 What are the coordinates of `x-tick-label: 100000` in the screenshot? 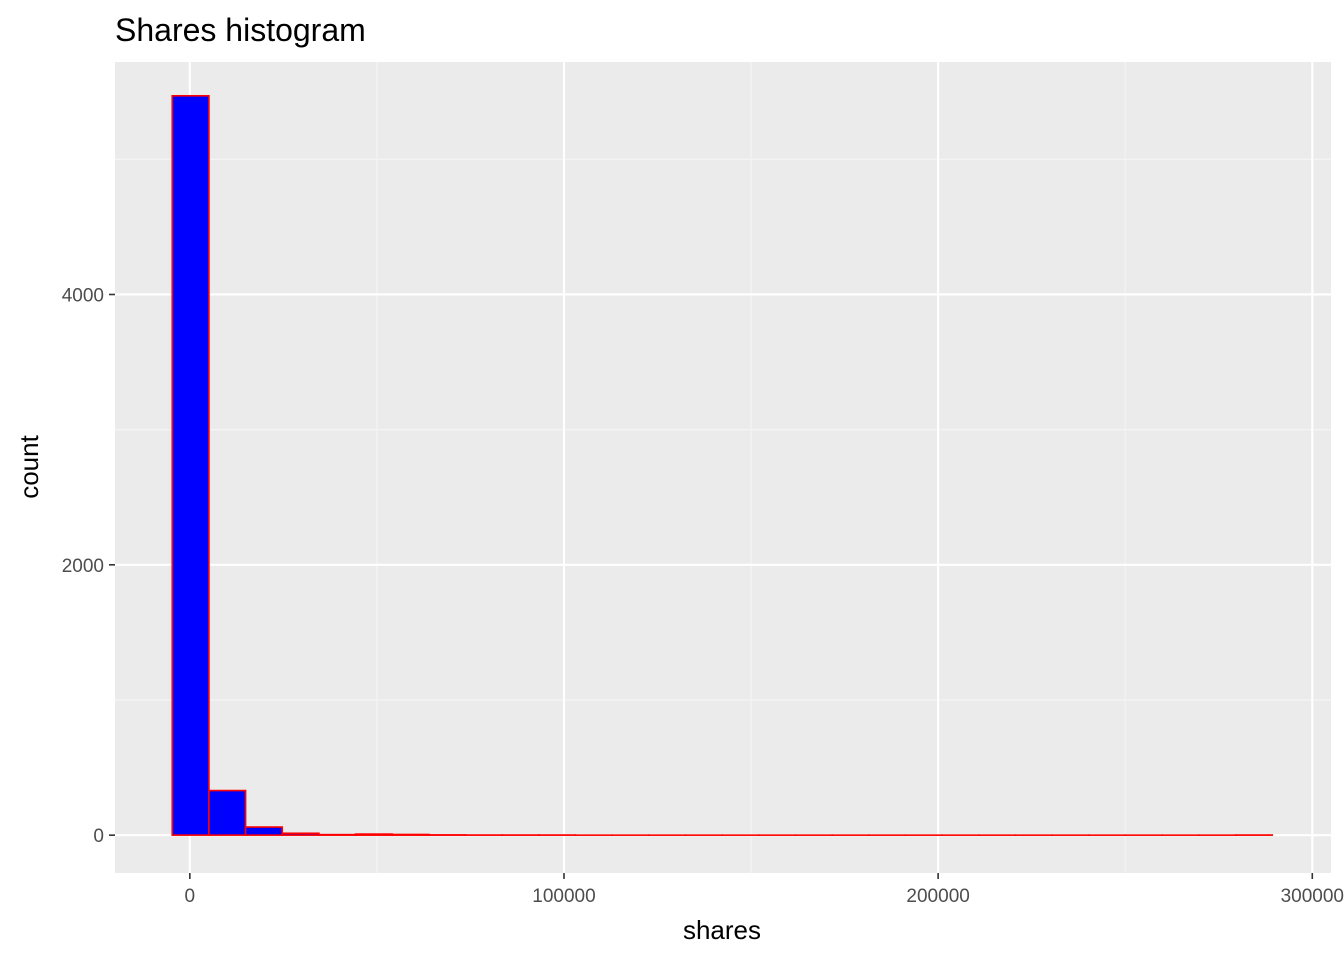 It's located at (563, 896).